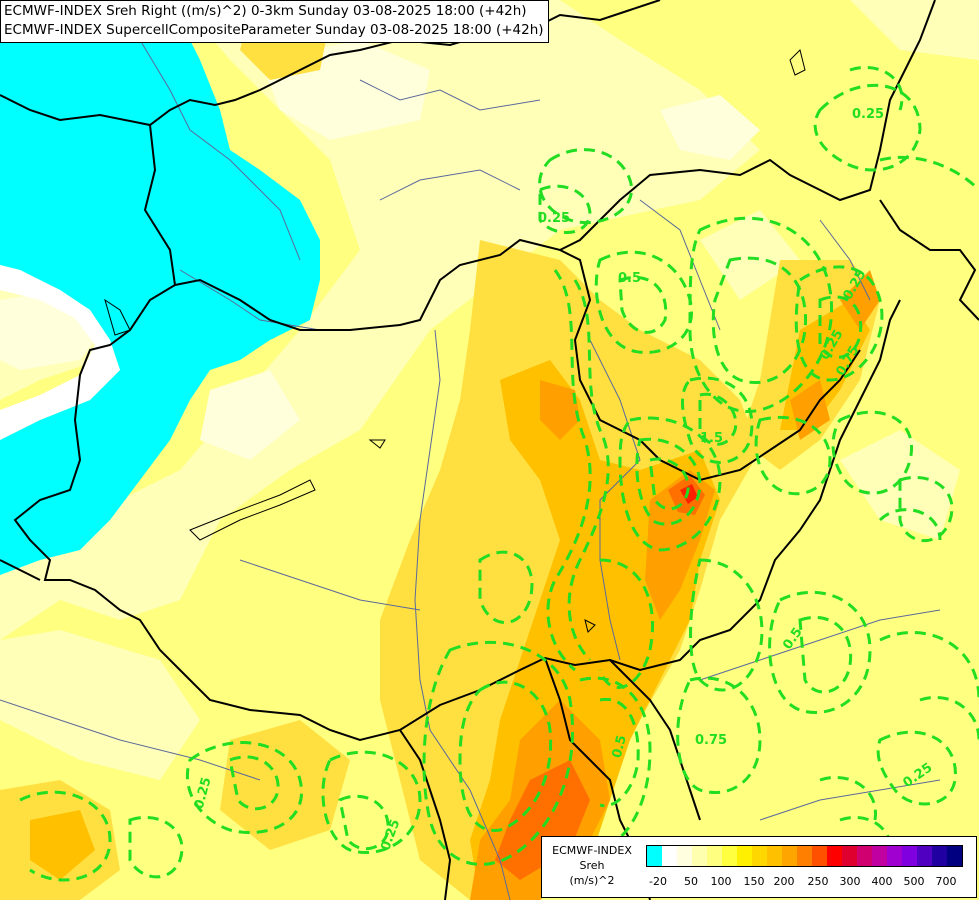  I want to click on legend-tick-label: 500, so click(914, 881).